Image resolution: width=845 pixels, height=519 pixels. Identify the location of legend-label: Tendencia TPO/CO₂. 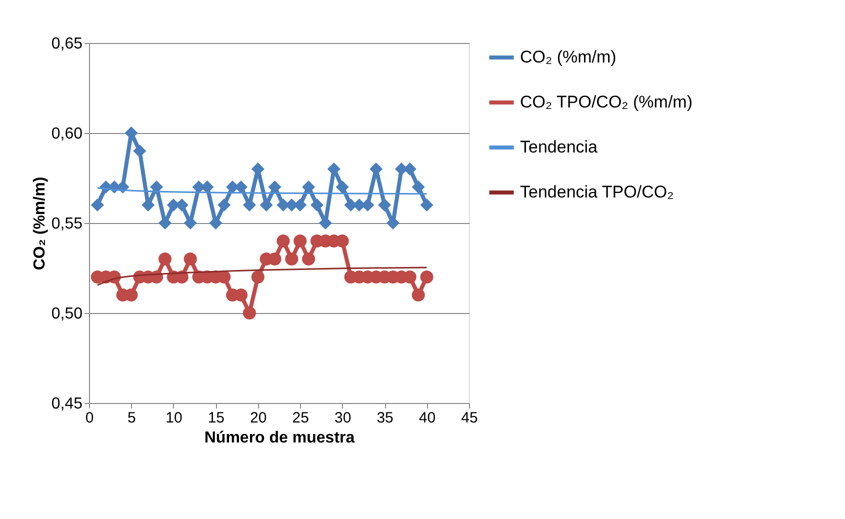
(597, 192).